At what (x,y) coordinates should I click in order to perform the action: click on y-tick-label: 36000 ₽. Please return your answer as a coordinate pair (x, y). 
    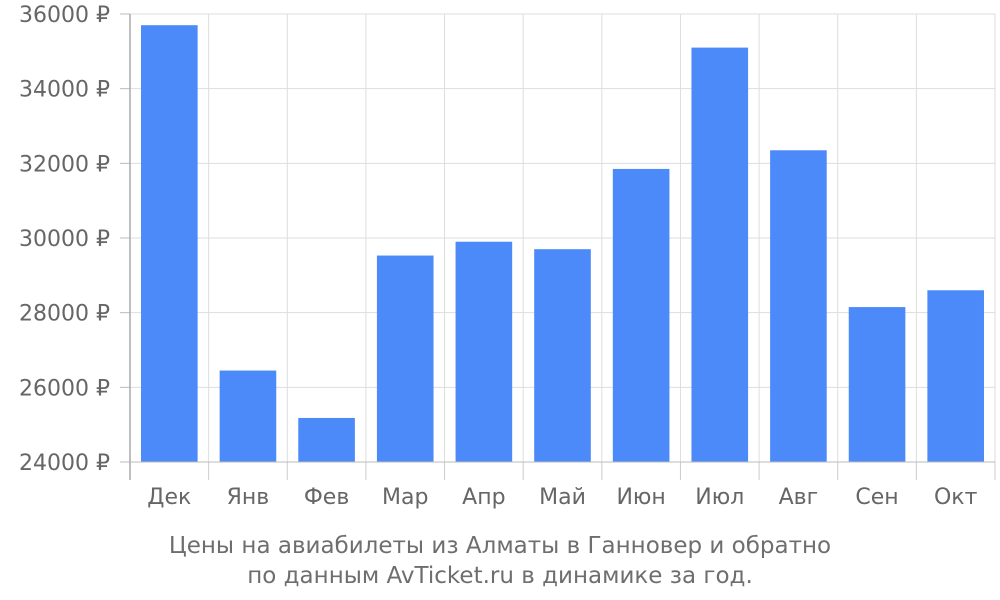
    Looking at the image, I should click on (64, 15).